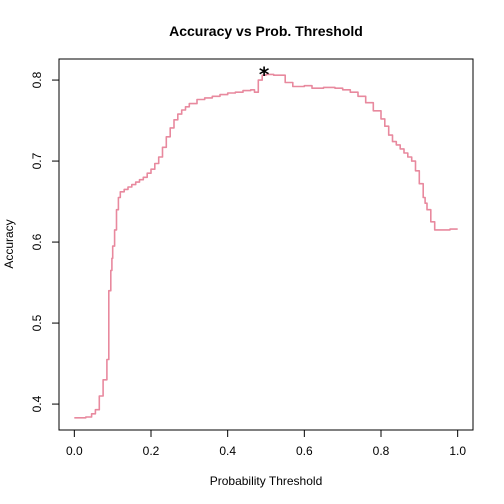  I want to click on y-axis-label: Accuracy, so click(9, 243).